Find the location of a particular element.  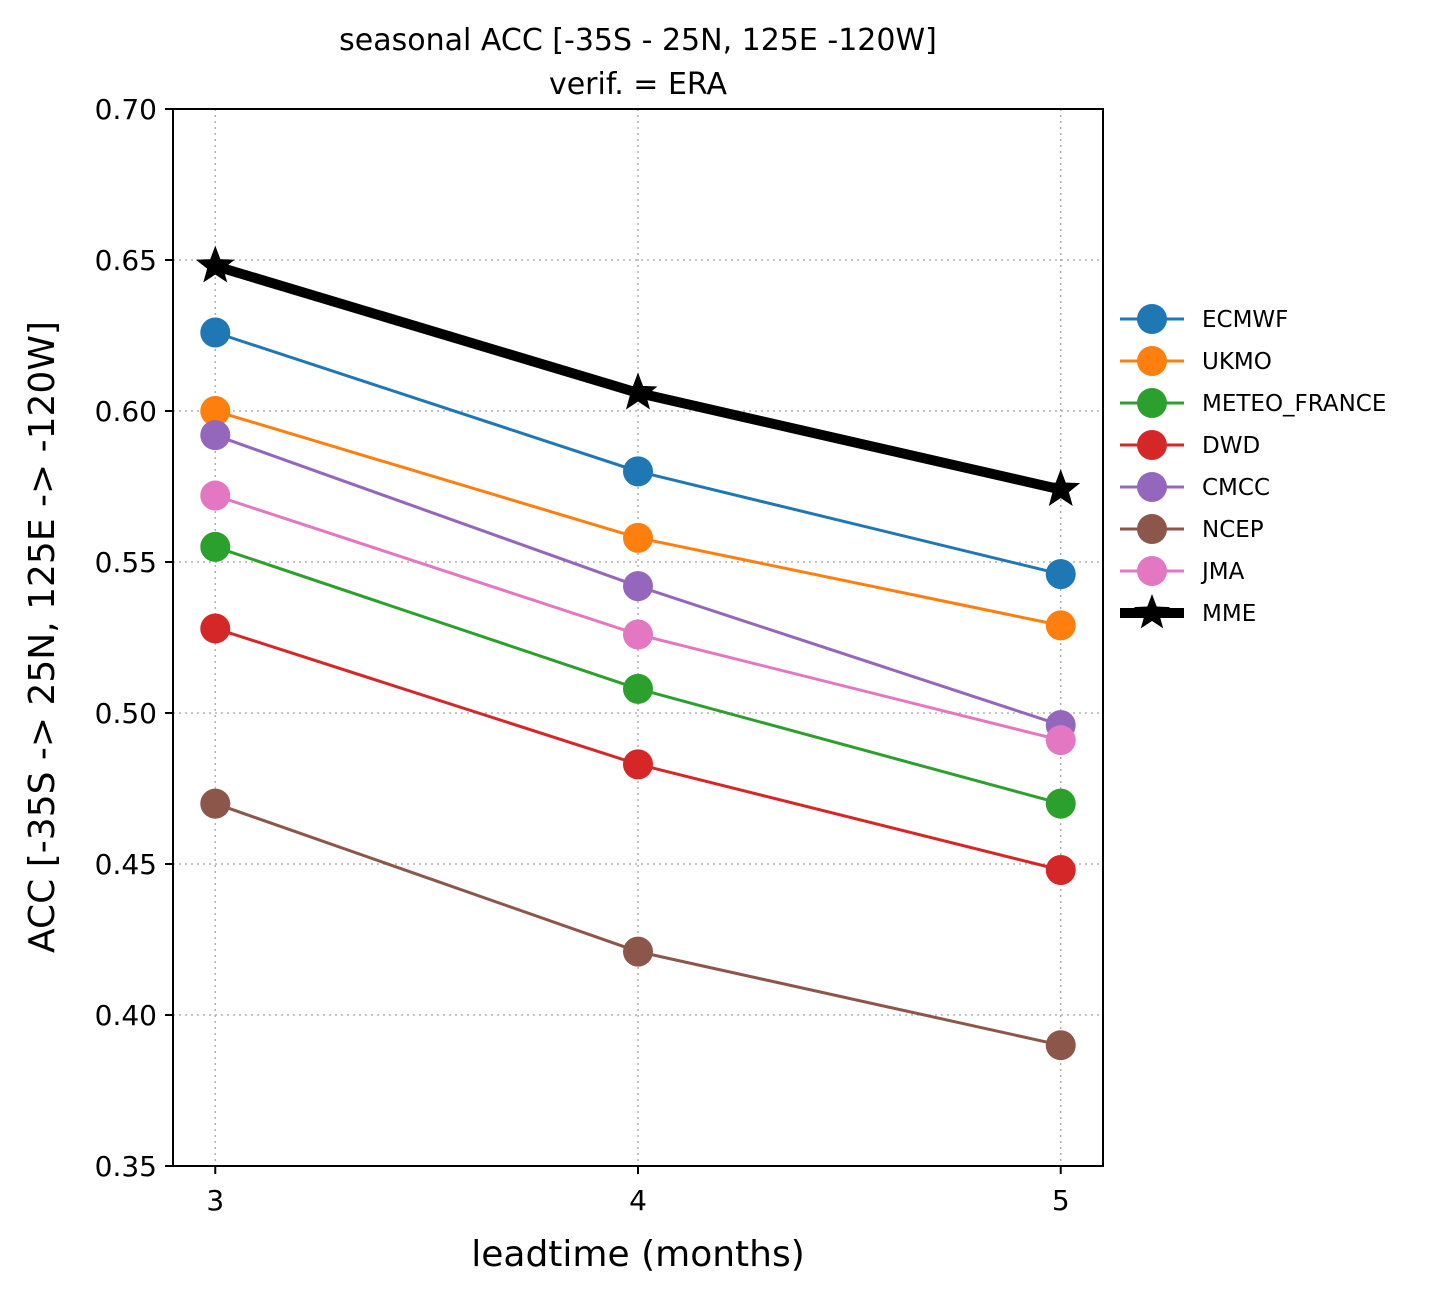

series-dwd is located at coordinates (638, 749).